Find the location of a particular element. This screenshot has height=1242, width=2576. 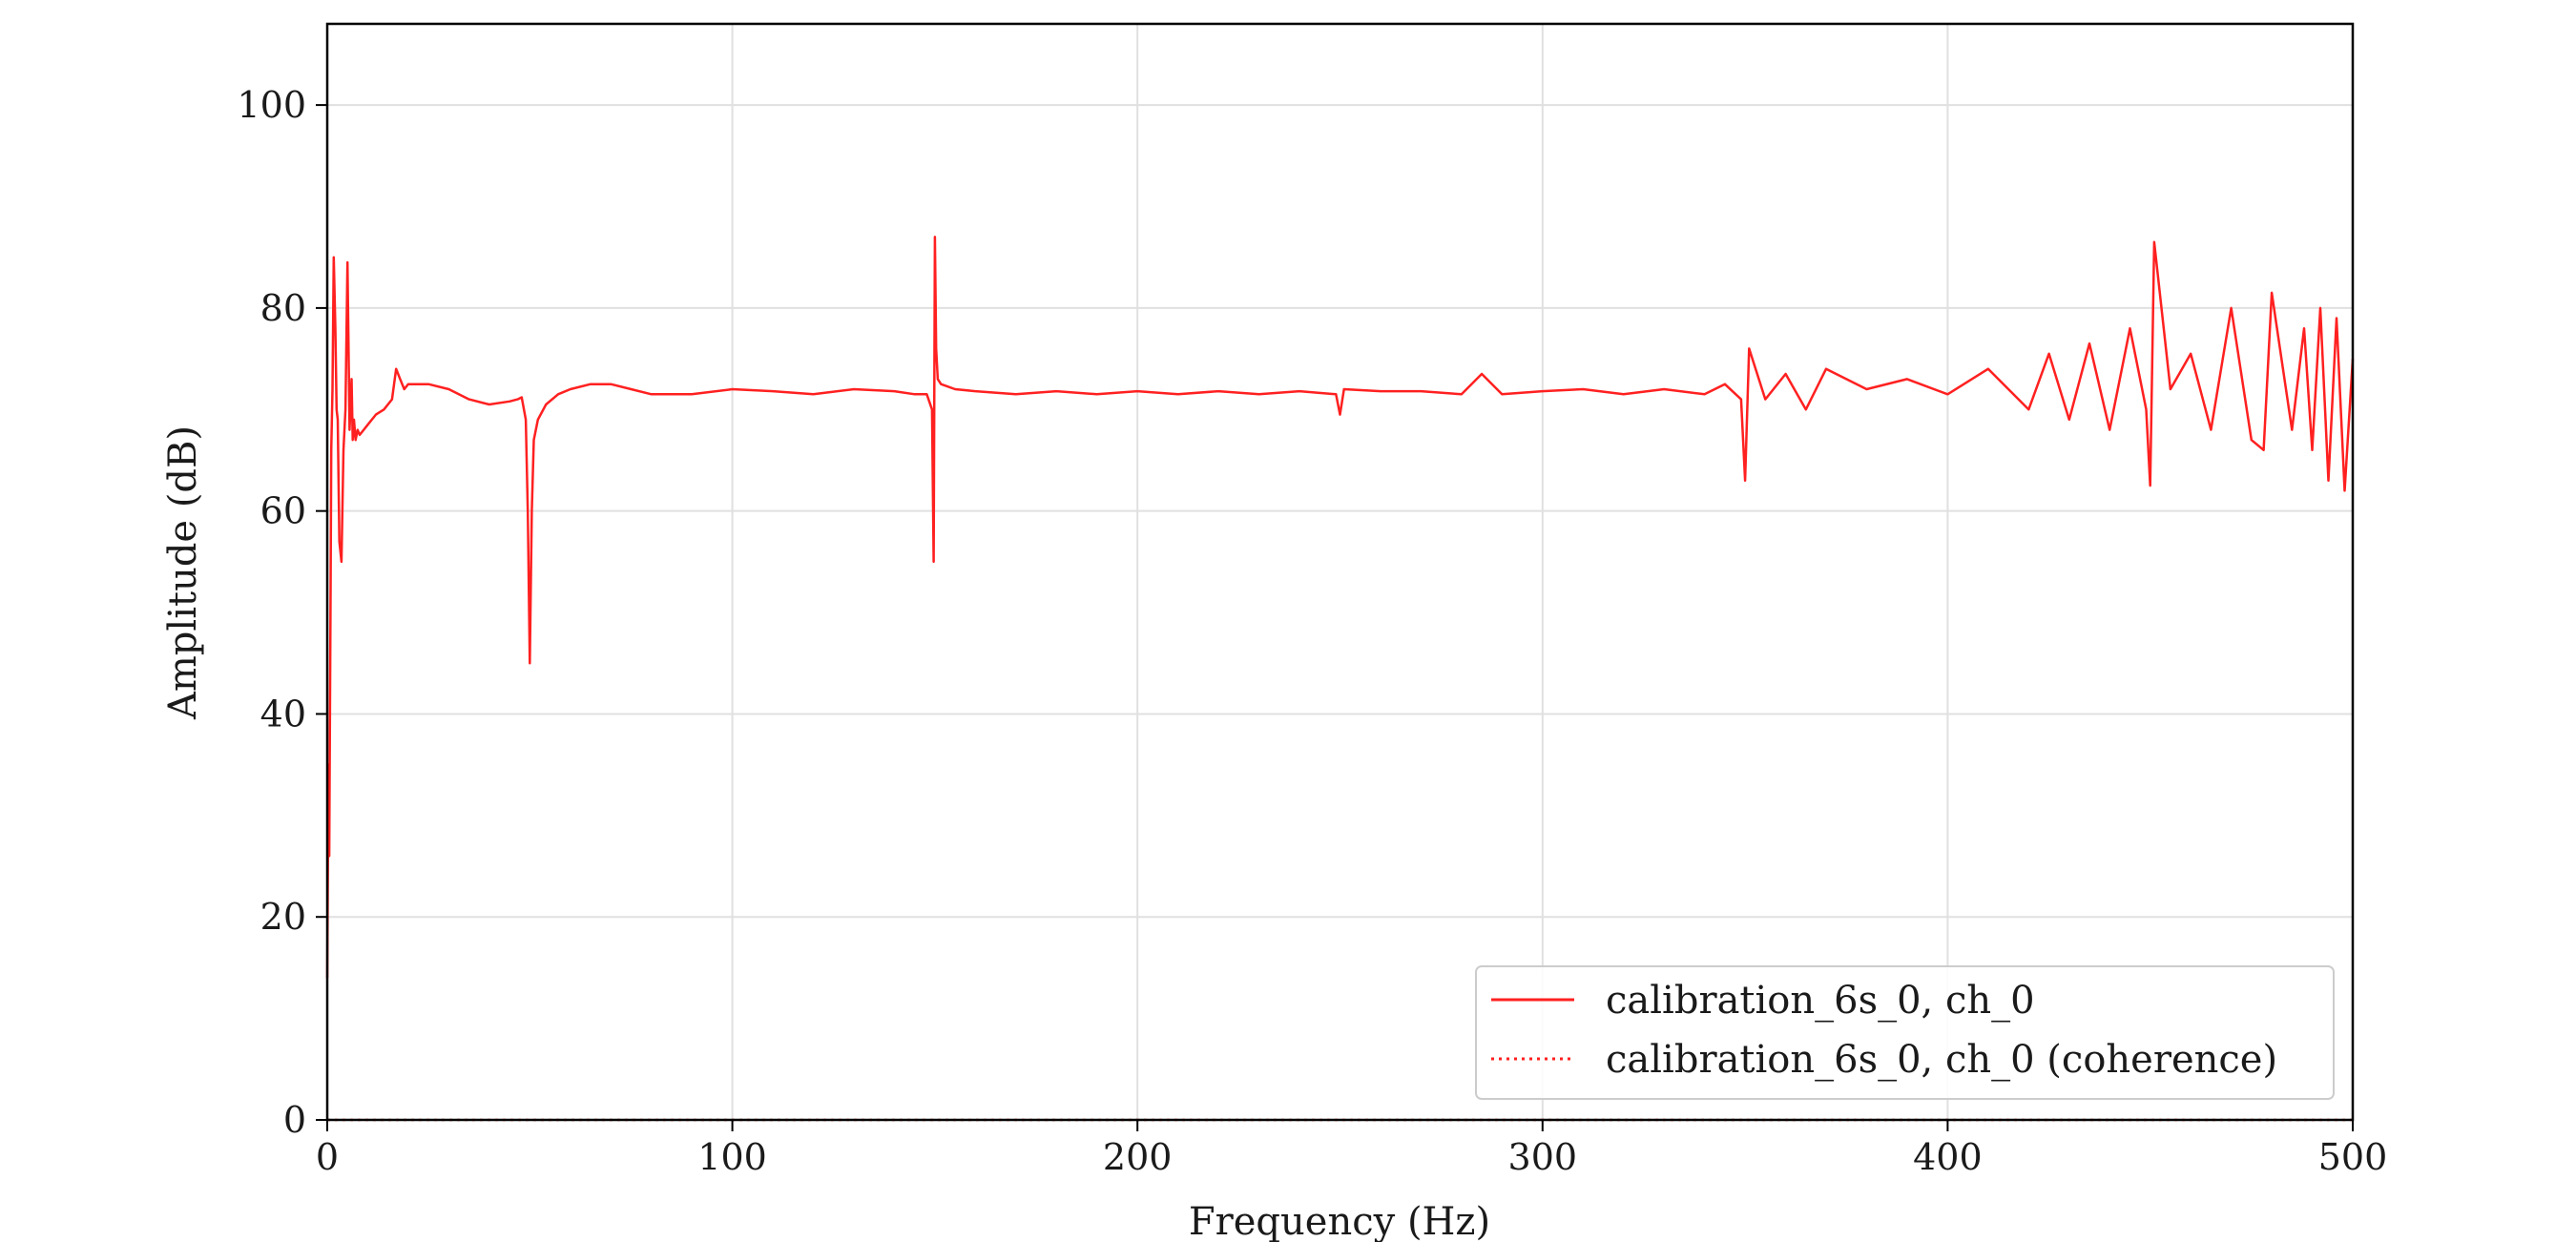

y-axis-label: Amplitude (dB) is located at coordinates (183, 572).